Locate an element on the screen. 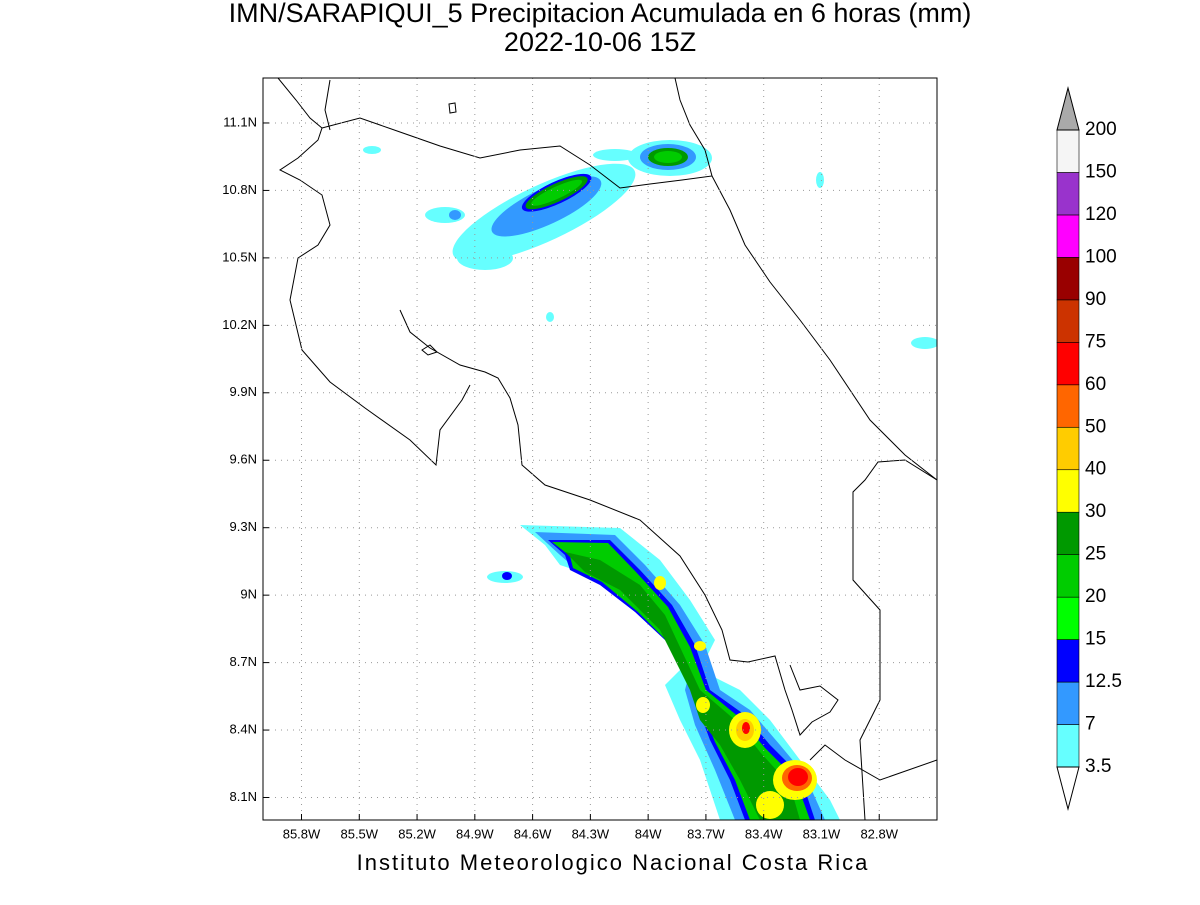 Image resolution: width=1200 pixels, height=905 pixels. x-tick-label: 84.9W is located at coordinates (475, 833).